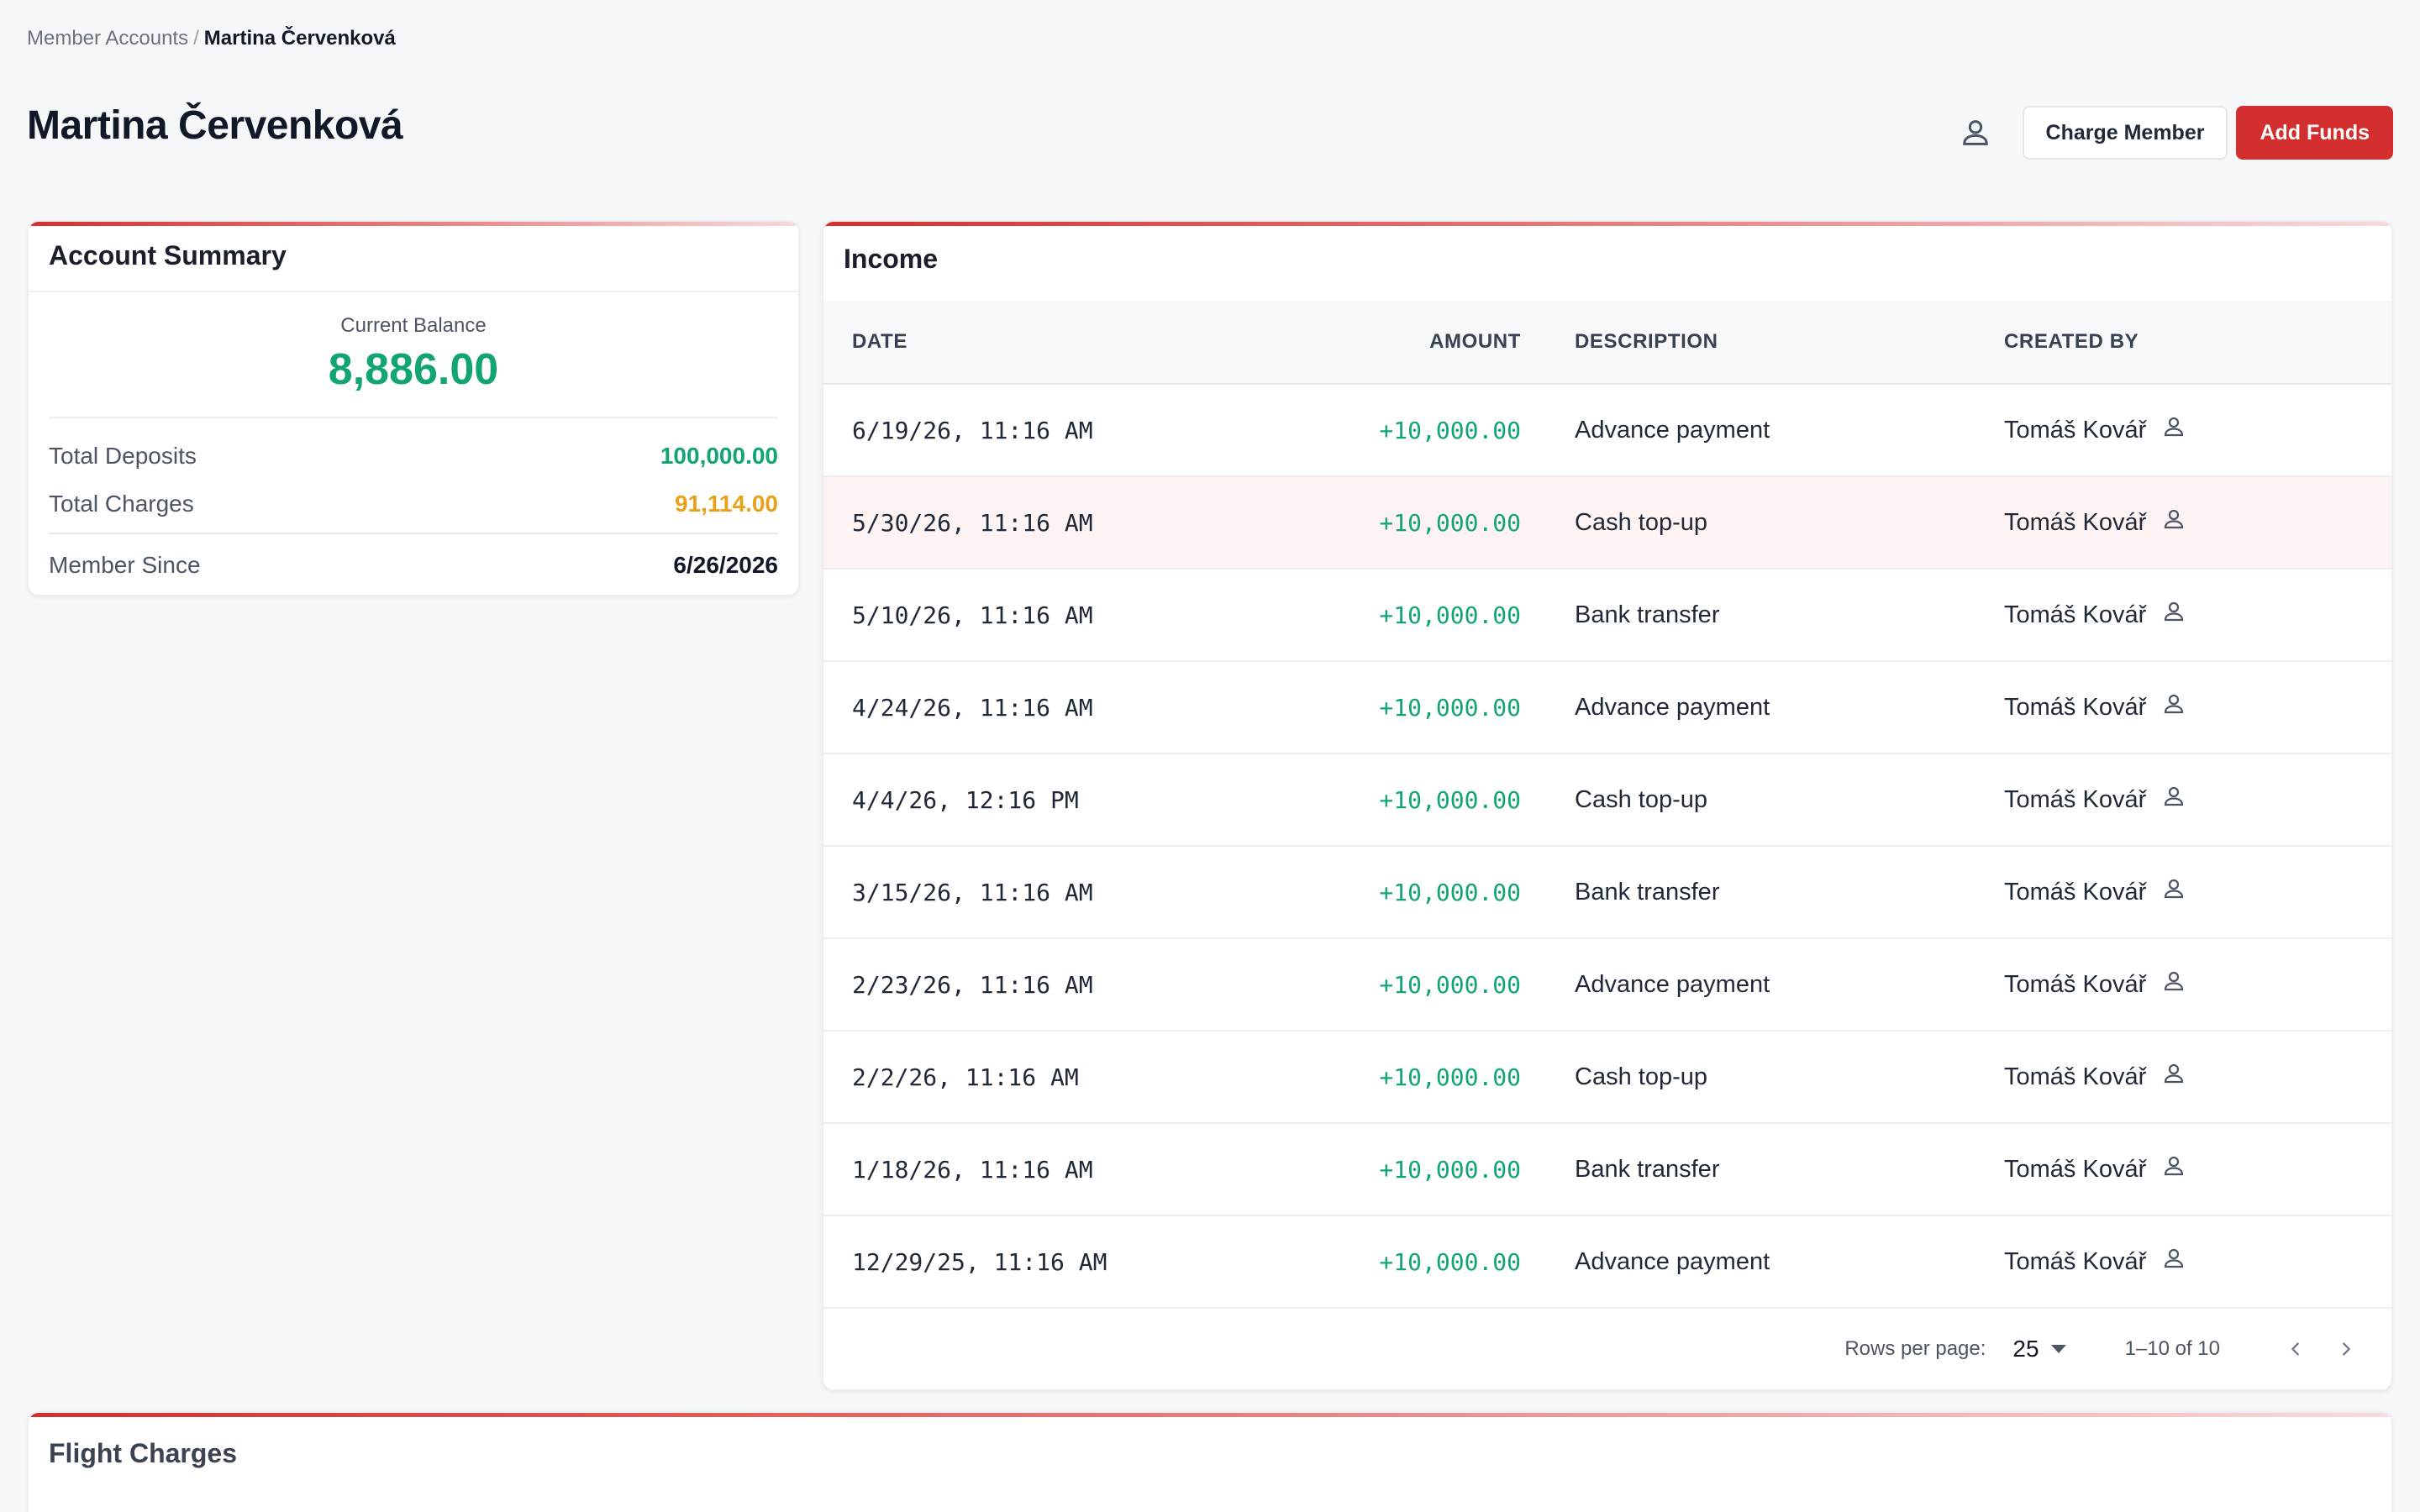 The height and width of the screenshot is (1512, 2420). Describe the element at coordinates (972, 615) in the screenshot. I see `cell-date: 5/10/26, 11:16 AM` at that location.